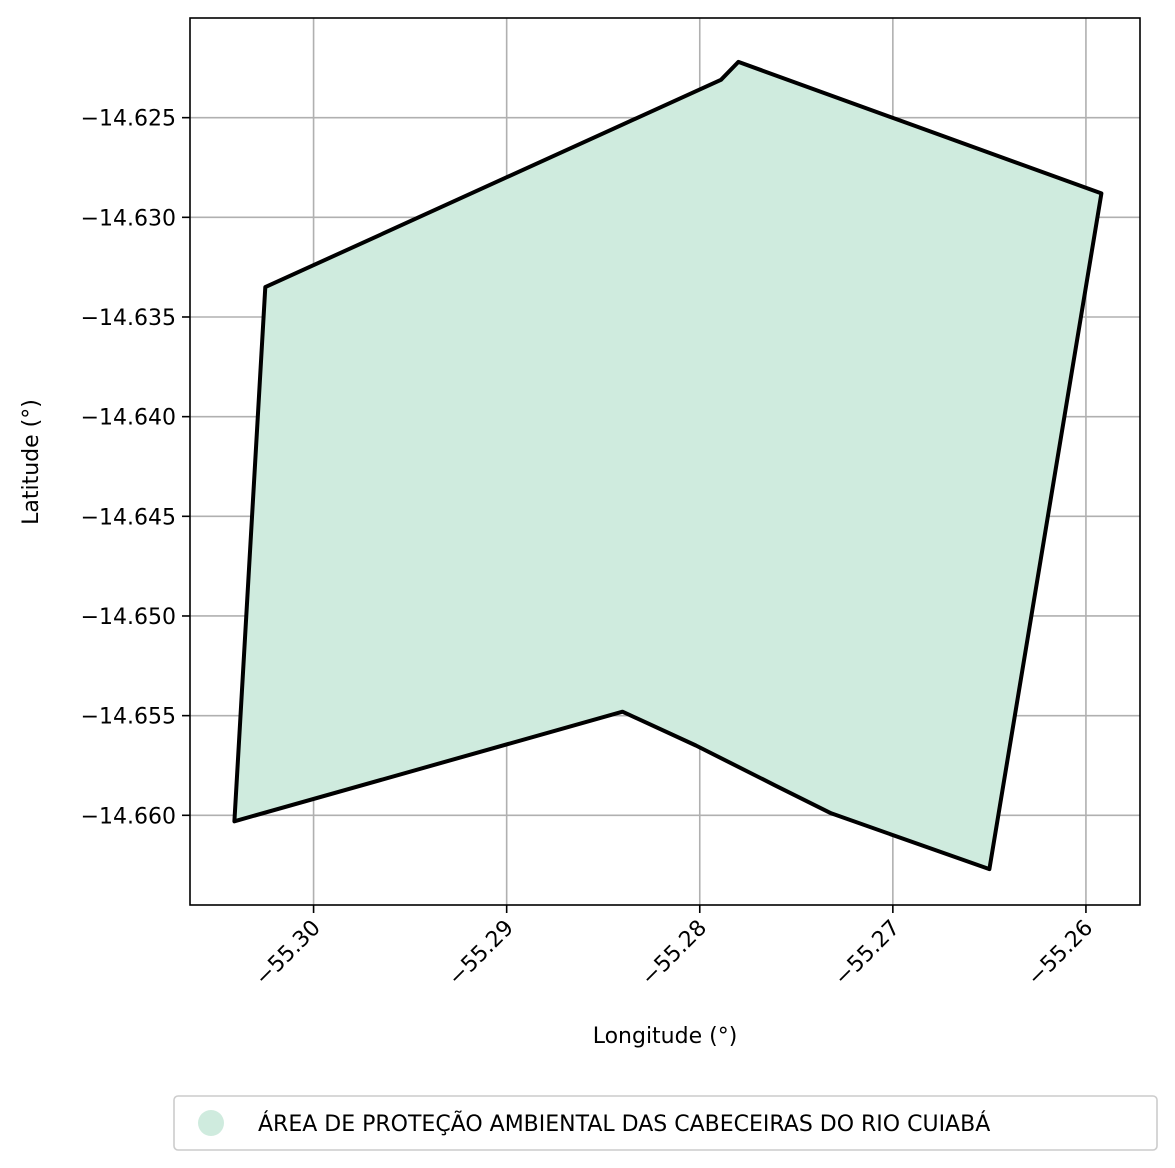 This screenshot has height=1168, width=1175. Describe the element at coordinates (128, 816) in the screenshot. I see `y-tick-label: −14.660` at that location.